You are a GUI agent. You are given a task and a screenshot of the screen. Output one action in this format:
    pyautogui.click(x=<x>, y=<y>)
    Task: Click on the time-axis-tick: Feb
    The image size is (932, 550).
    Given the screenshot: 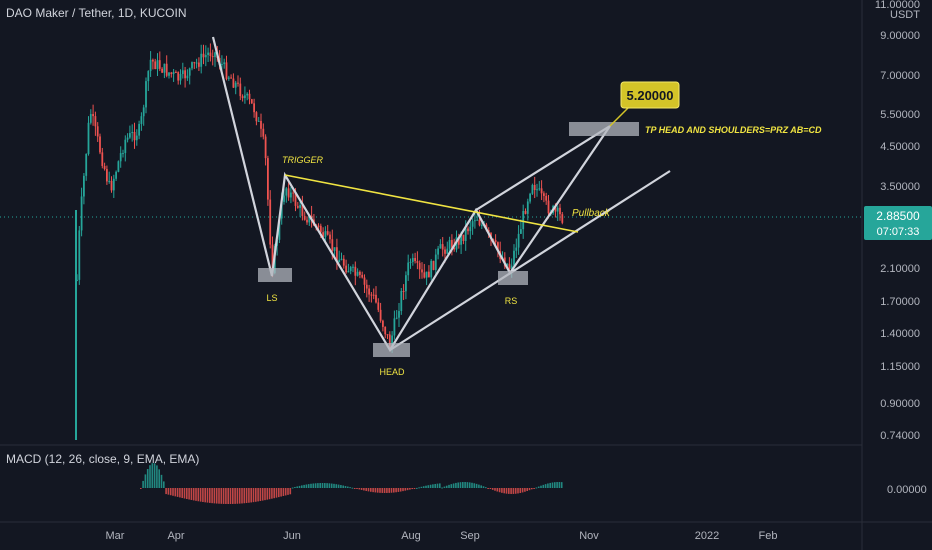 What is the action you would take?
    pyautogui.click(x=768, y=536)
    